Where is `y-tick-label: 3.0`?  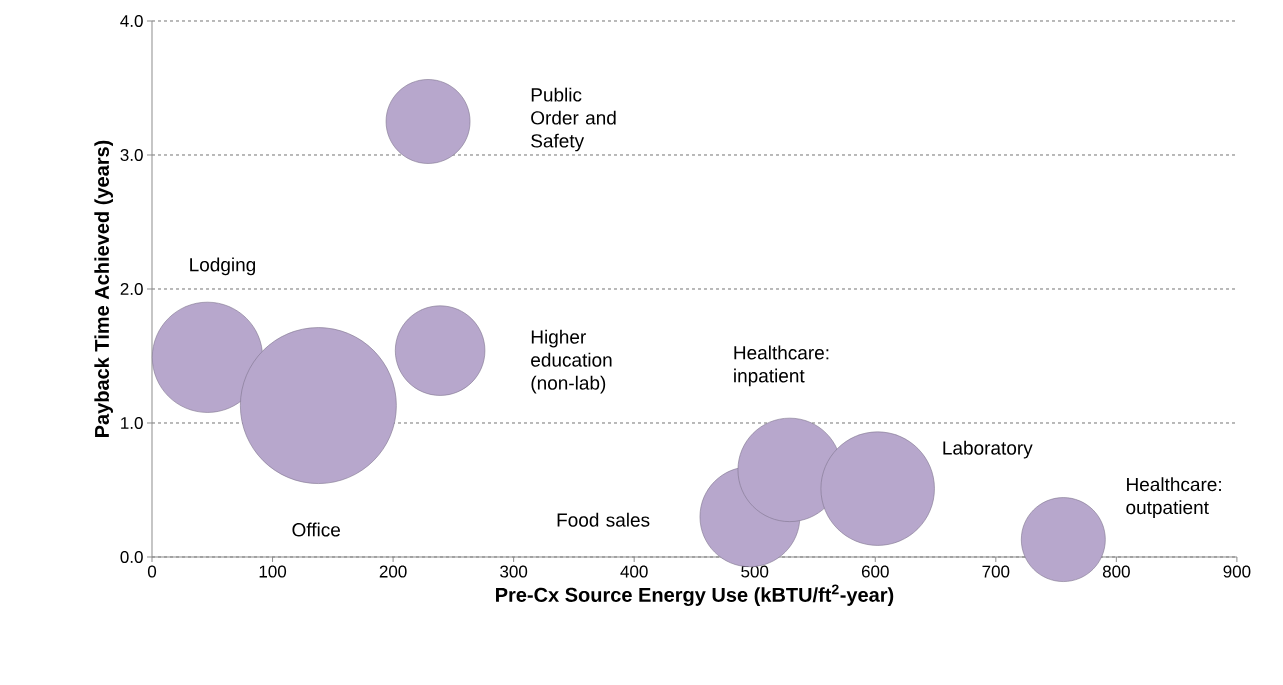 y-tick-label: 3.0 is located at coordinates (131, 155).